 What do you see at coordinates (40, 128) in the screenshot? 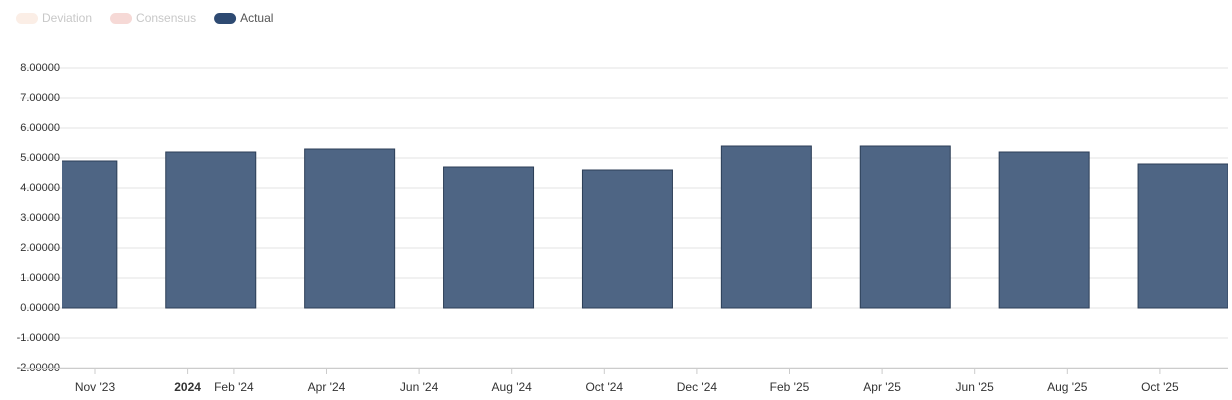
I see `y-tick-label: 6.00000` at bounding box center [40, 128].